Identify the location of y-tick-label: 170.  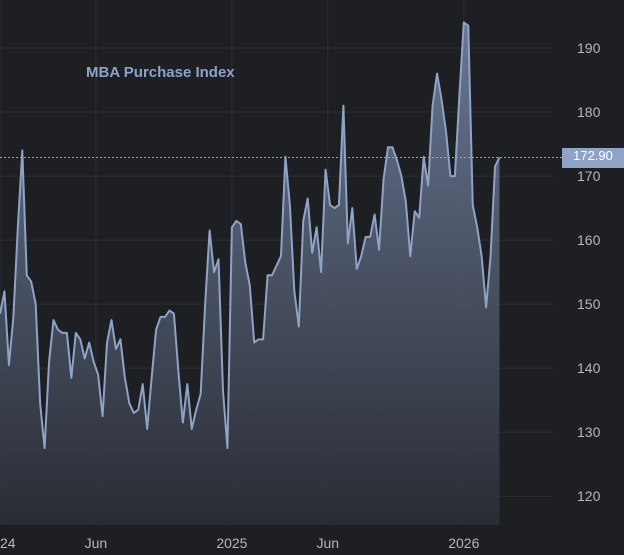
(589, 176).